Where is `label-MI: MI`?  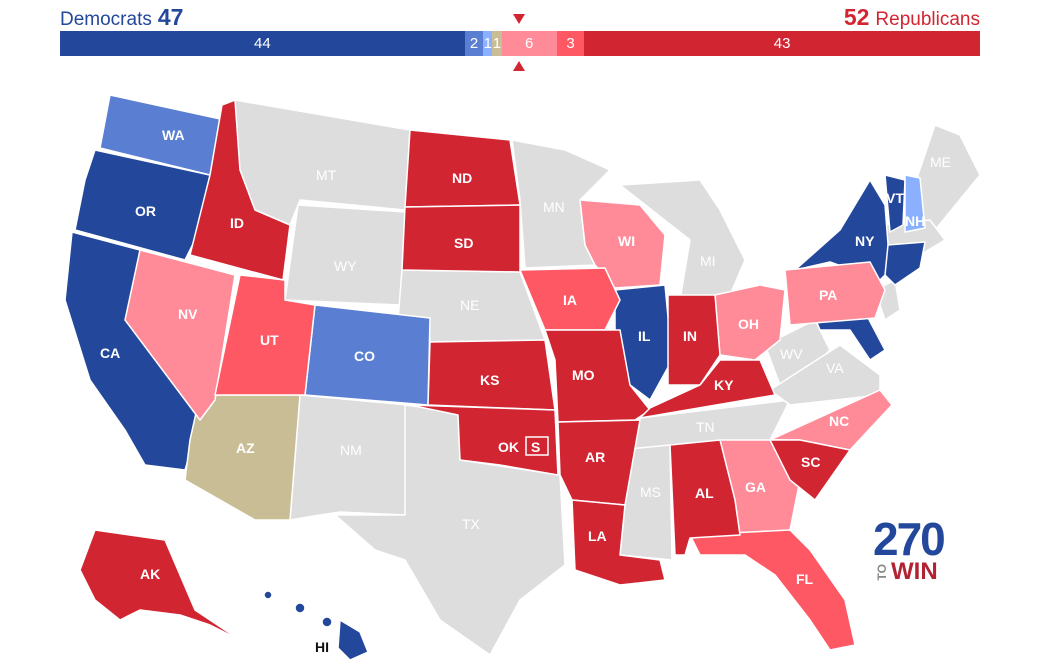 label-MI: MI is located at coordinates (708, 261).